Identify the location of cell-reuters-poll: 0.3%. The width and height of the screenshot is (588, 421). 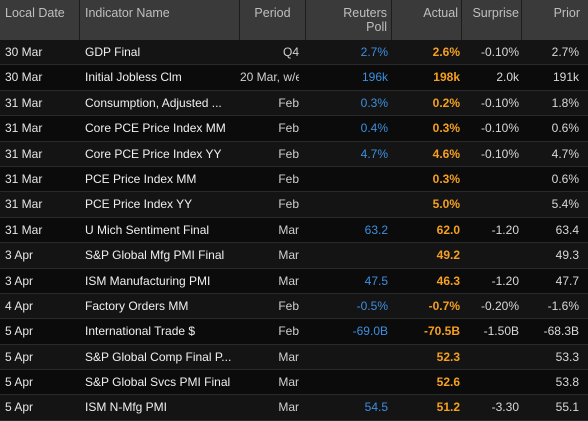
(374, 102).